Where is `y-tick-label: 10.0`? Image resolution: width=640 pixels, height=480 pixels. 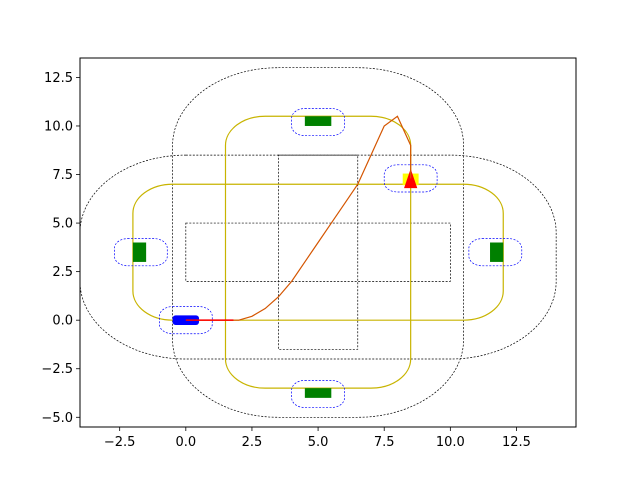
y-tick-label: 10.0 is located at coordinates (58, 126).